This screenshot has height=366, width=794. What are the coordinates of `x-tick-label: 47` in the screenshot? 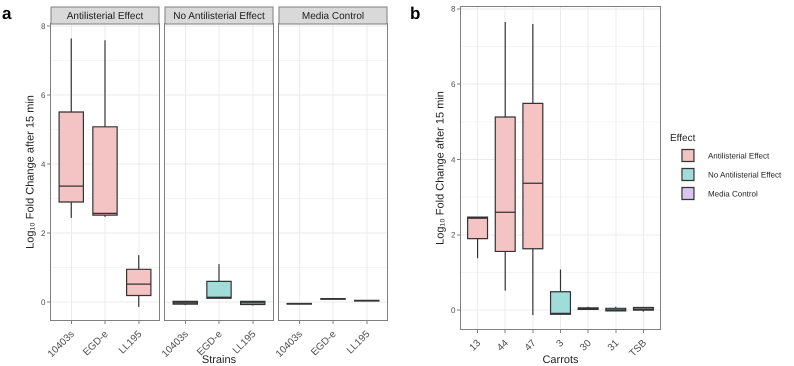 It's located at (530, 346).